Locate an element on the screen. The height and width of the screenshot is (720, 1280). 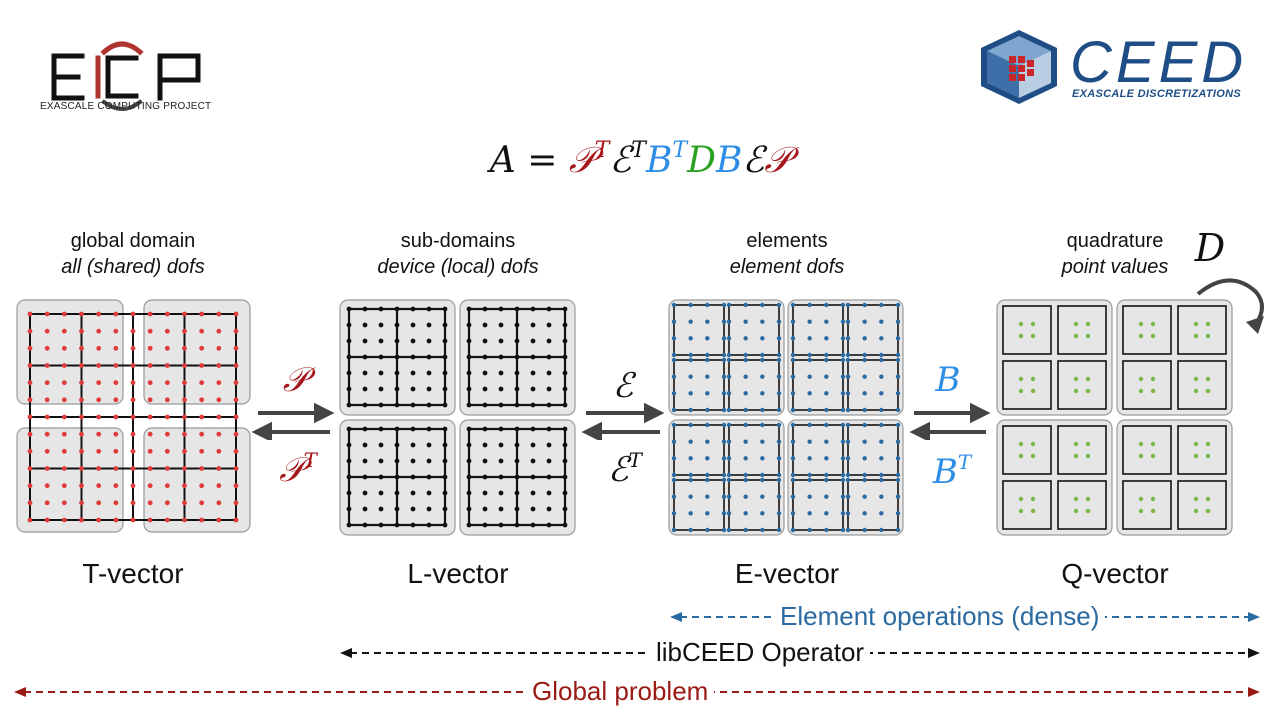
span-global-problem: Global problem is located at coordinates (620, 691).